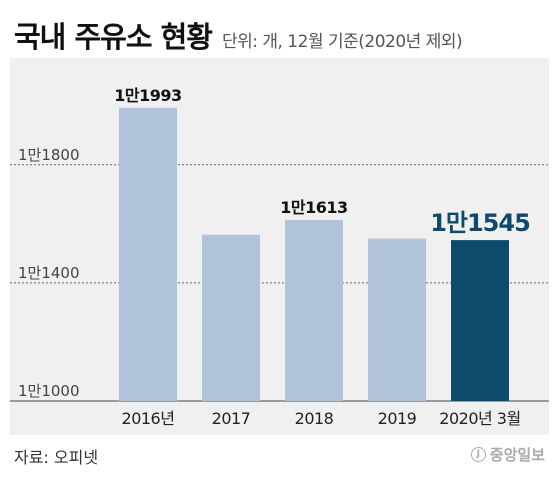  Describe the element at coordinates (480, 320) in the screenshot. I see `bar-highlight` at that location.